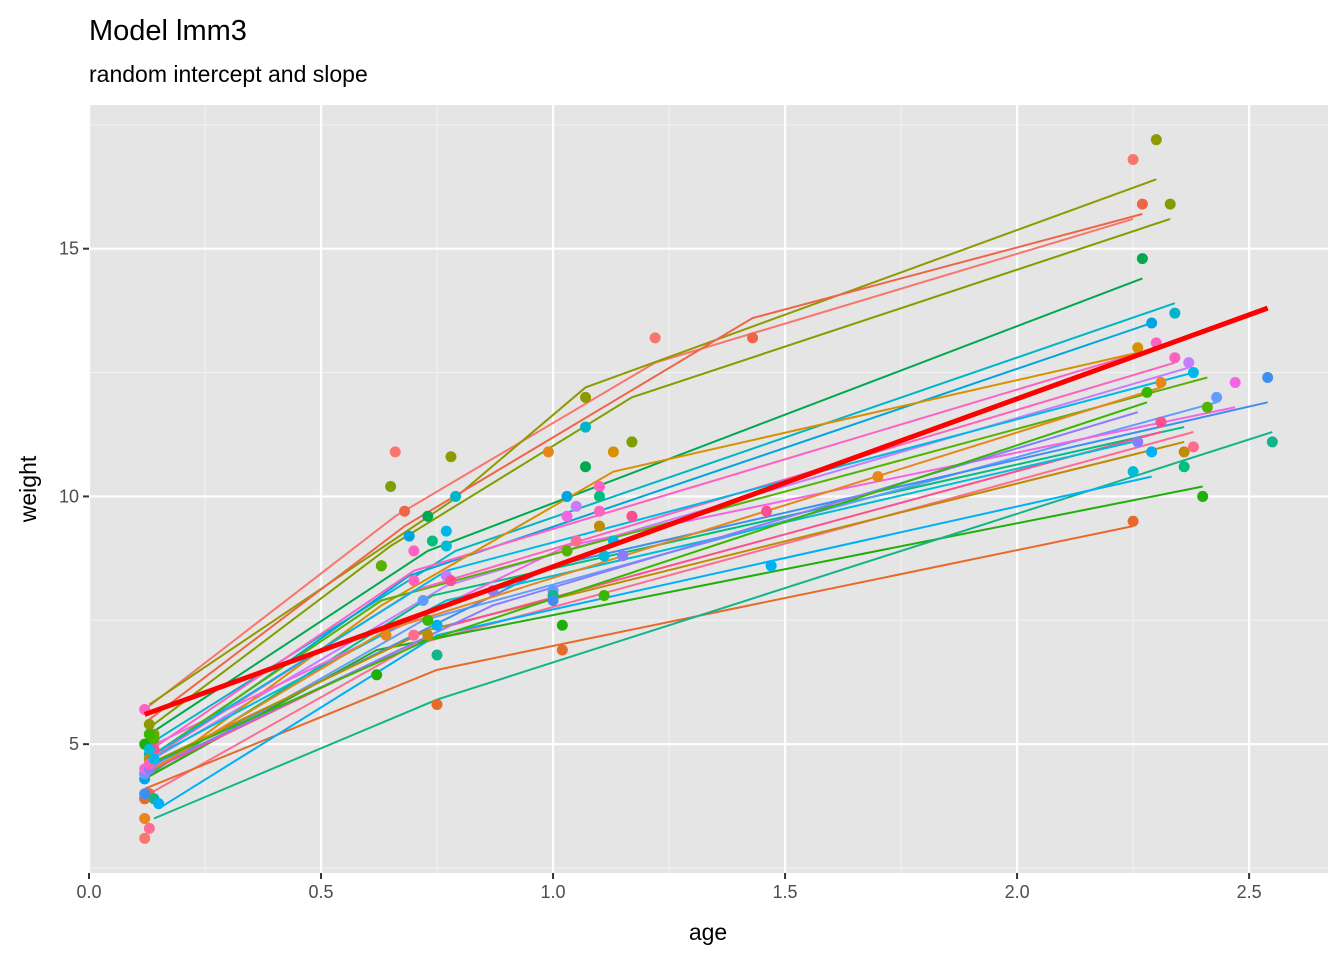  What do you see at coordinates (69, 249) in the screenshot?
I see `y-tick-label: 15` at bounding box center [69, 249].